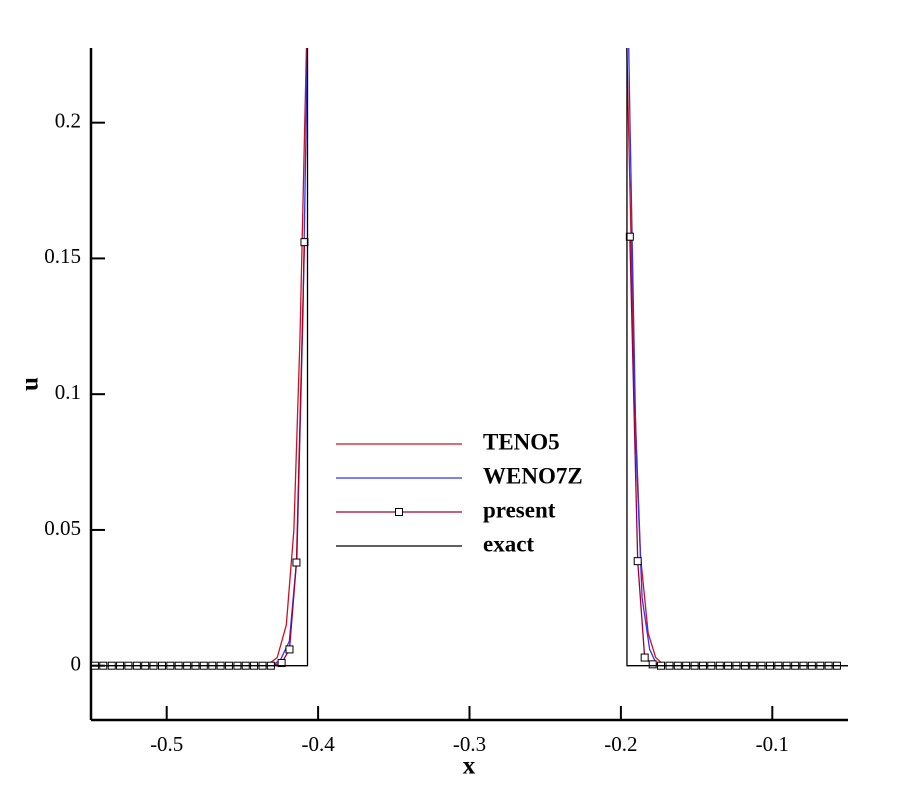 The height and width of the screenshot is (803, 903). Describe the element at coordinates (519, 509) in the screenshot. I see `legend-label: present` at that location.